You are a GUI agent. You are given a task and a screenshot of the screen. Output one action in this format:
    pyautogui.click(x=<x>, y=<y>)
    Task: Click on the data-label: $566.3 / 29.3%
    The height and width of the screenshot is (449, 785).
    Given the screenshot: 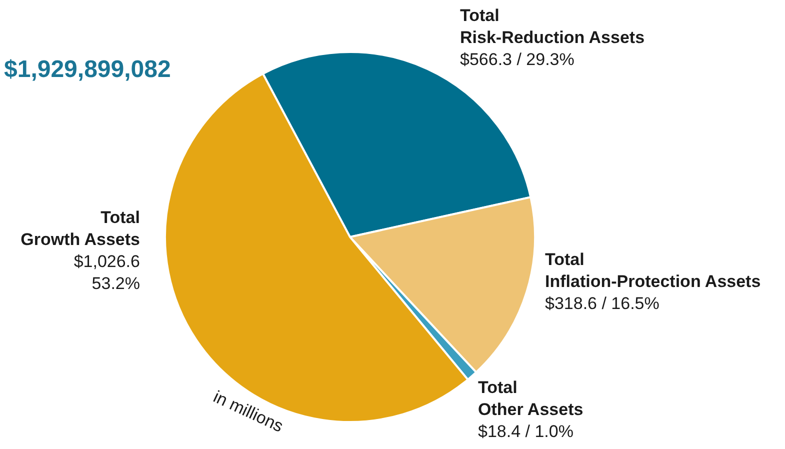 What is the action you would take?
    pyautogui.click(x=517, y=59)
    